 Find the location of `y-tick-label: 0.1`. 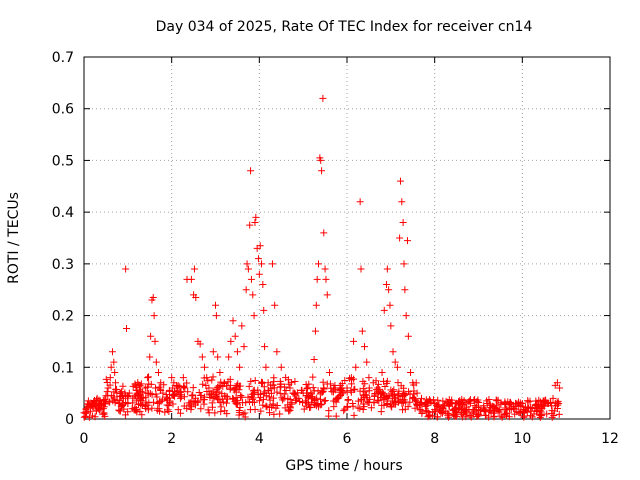

y-tick-label: 0.1 is located at coordinates (63, 368).